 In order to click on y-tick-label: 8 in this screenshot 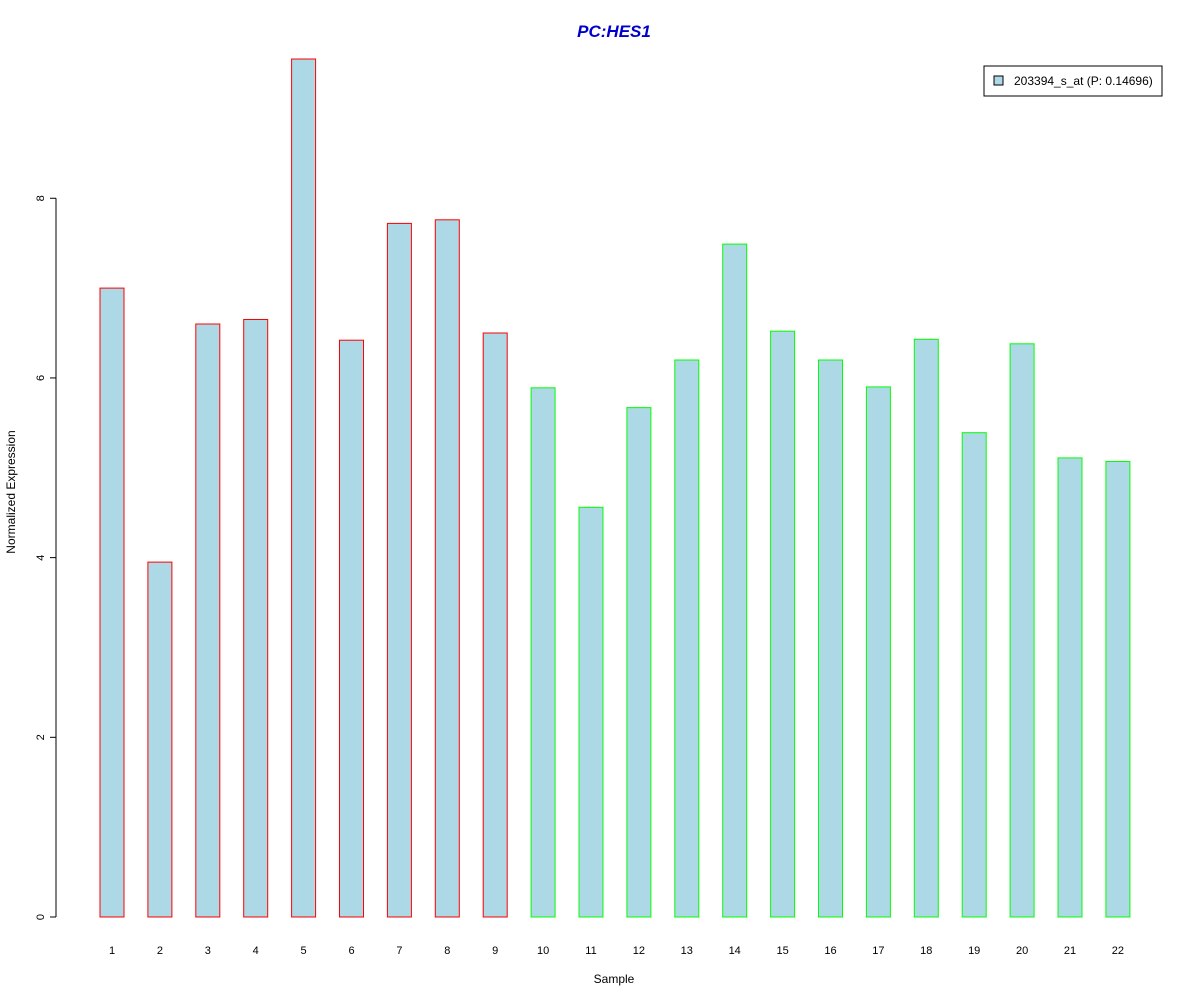, I will do `click(41, 198)`.